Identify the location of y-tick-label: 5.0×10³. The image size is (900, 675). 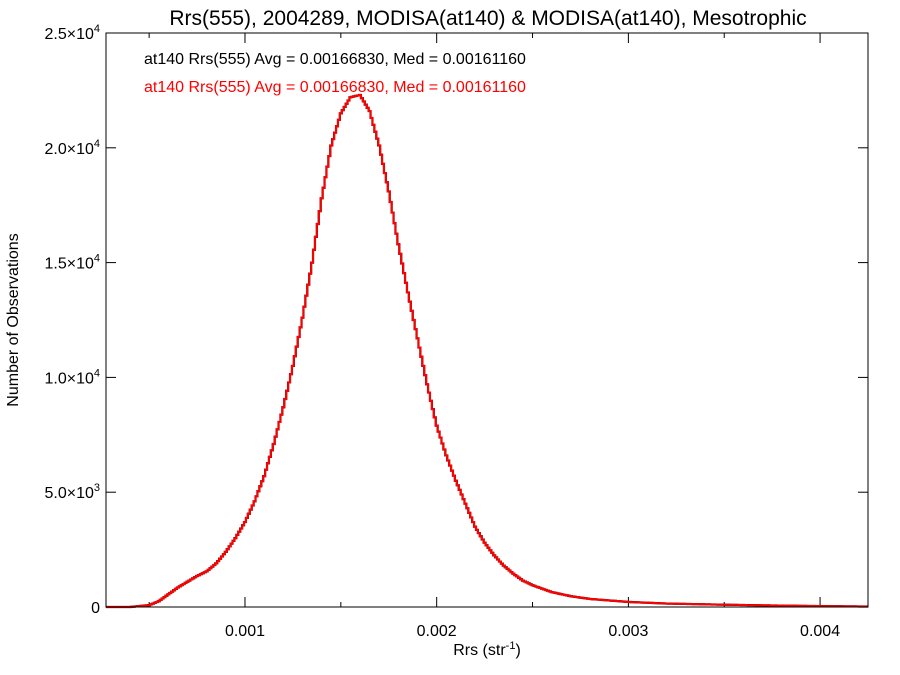
(72, 492).